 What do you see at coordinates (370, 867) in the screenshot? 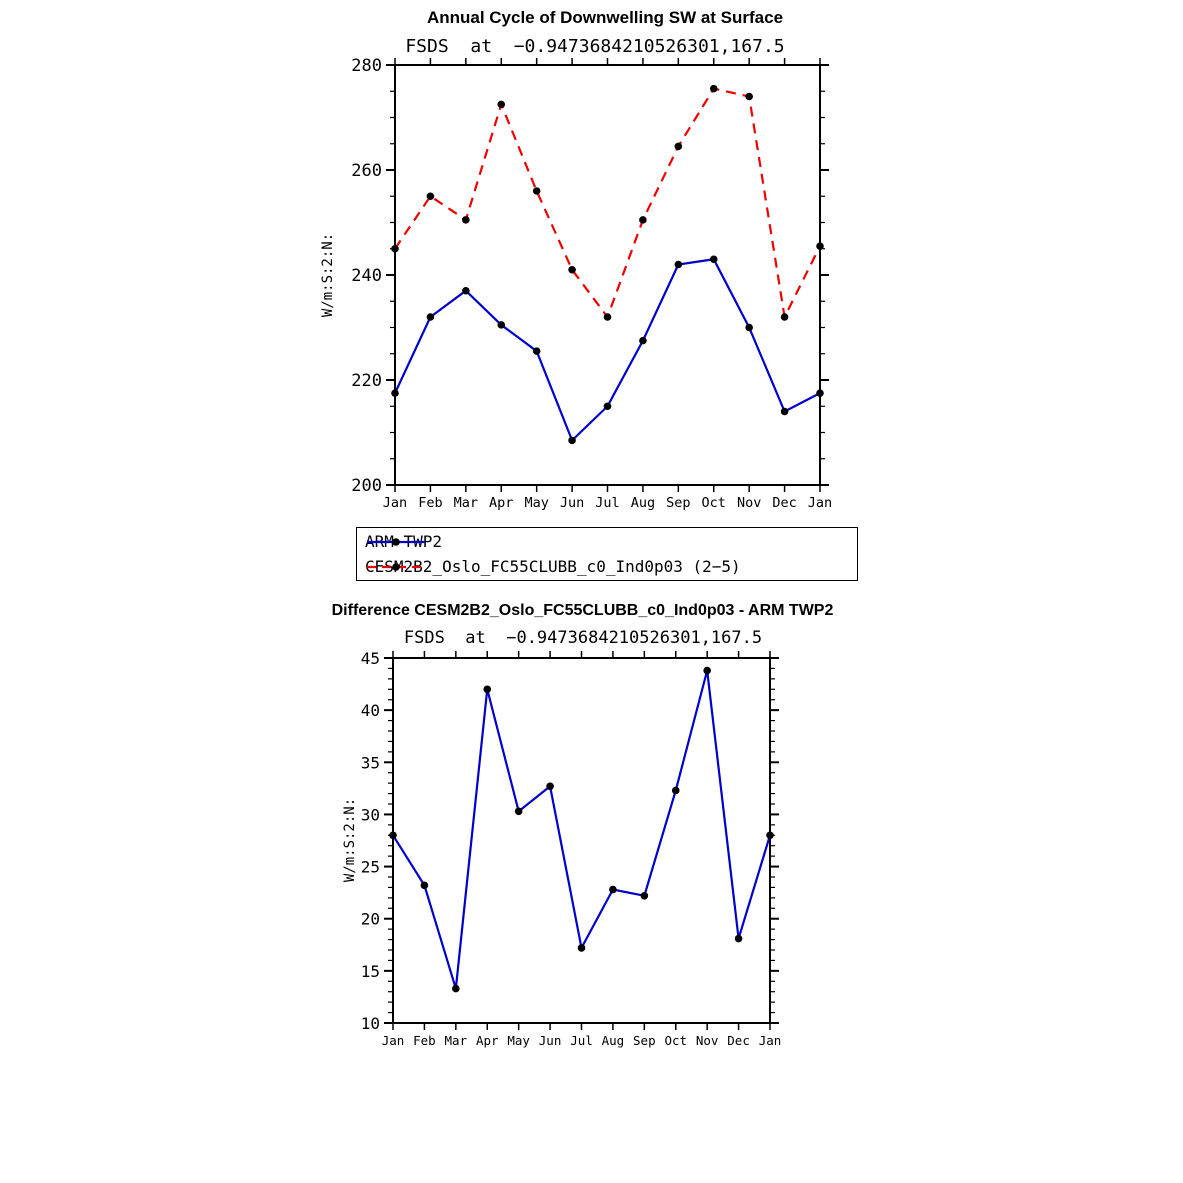
I see `svg-text: 25` at bounding box center [370, 867].